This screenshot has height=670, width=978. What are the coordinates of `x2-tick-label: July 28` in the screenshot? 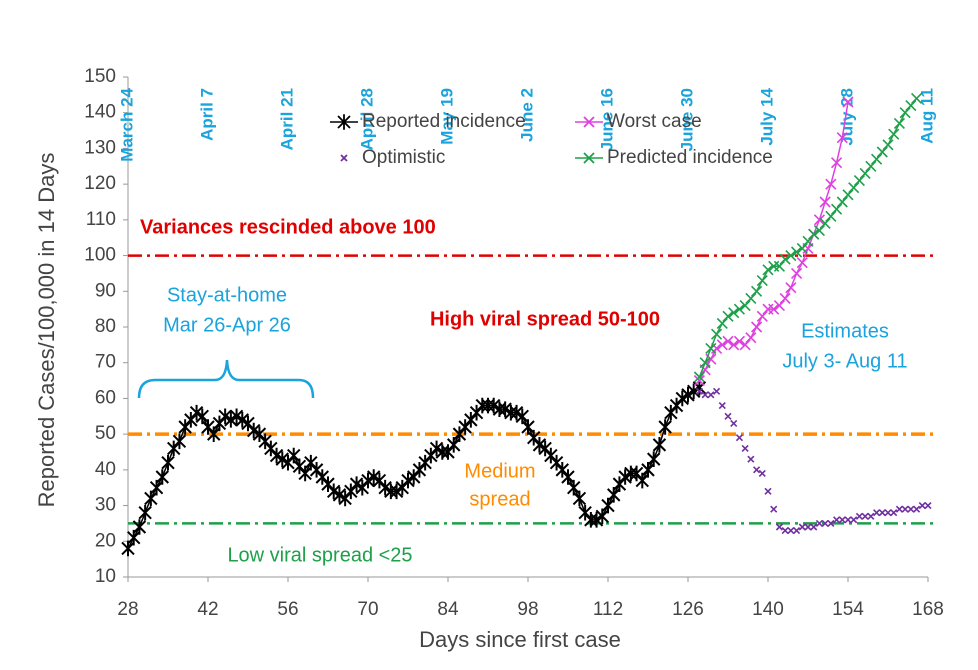 It's located at (846, 117).